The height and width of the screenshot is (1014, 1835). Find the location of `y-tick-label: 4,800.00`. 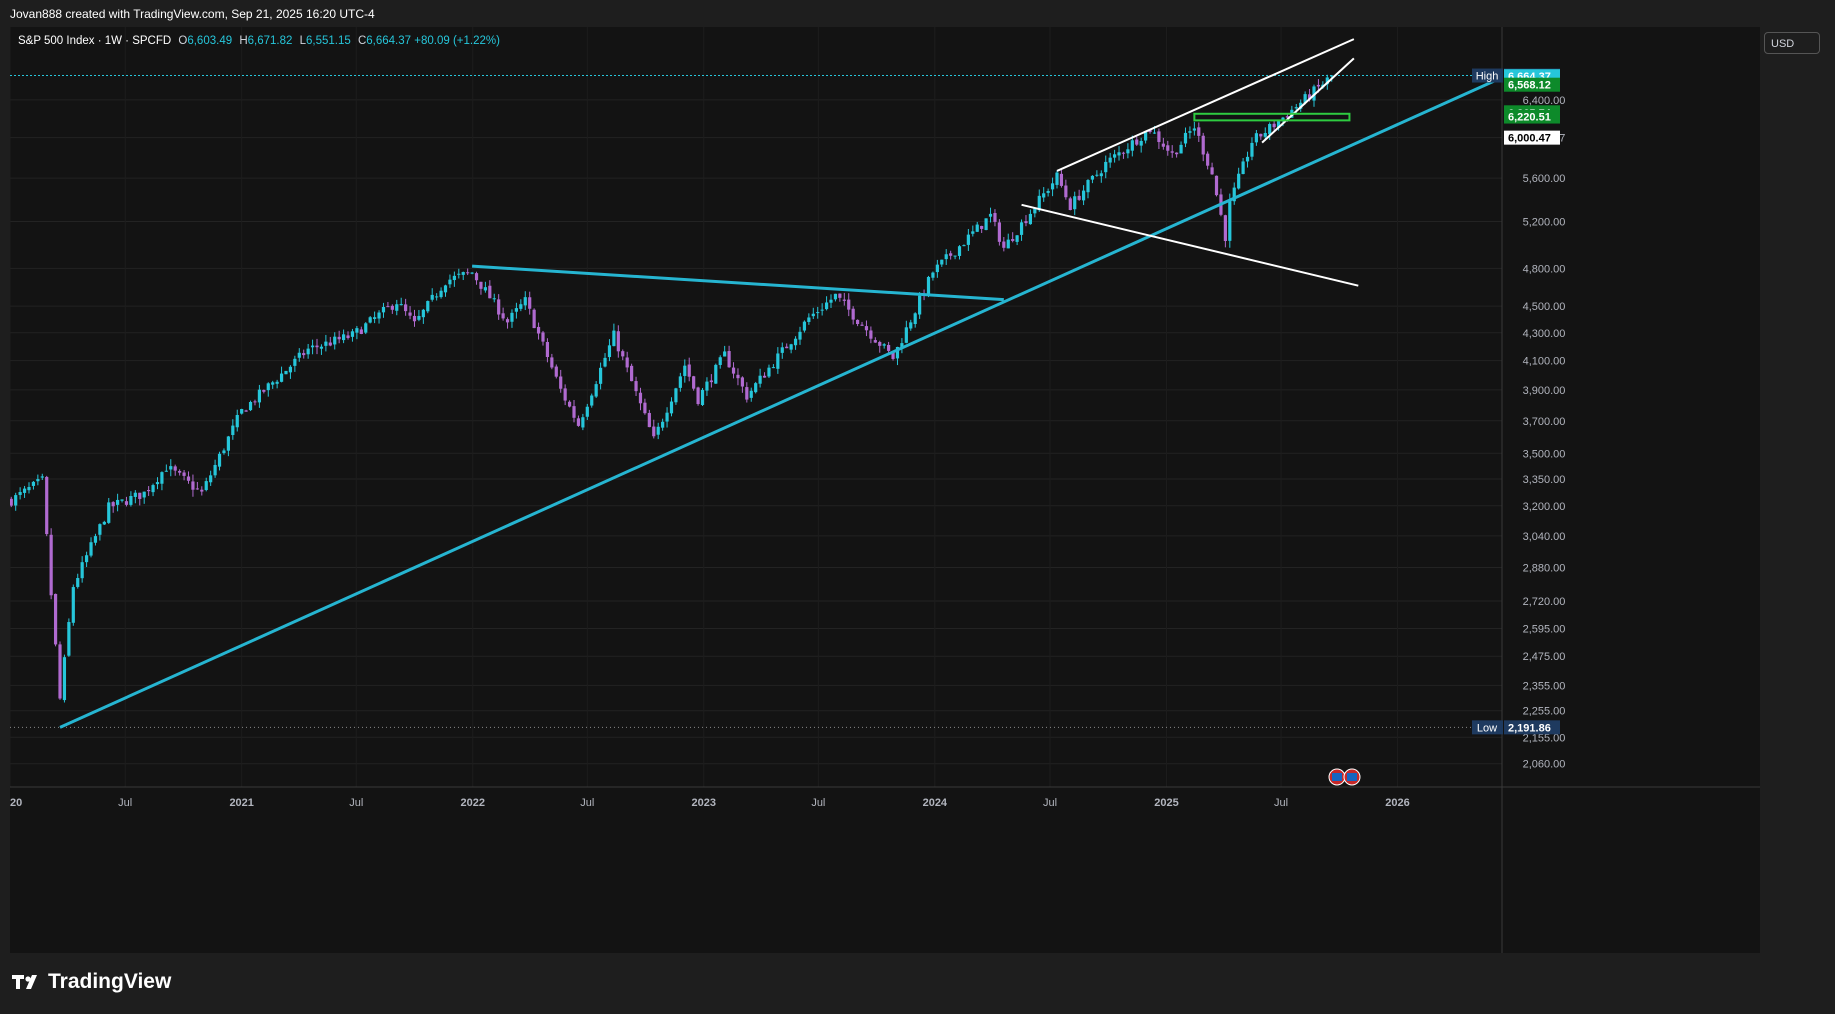

y-tick-label: 4,800.00 is located at coordinates (1544, 269).